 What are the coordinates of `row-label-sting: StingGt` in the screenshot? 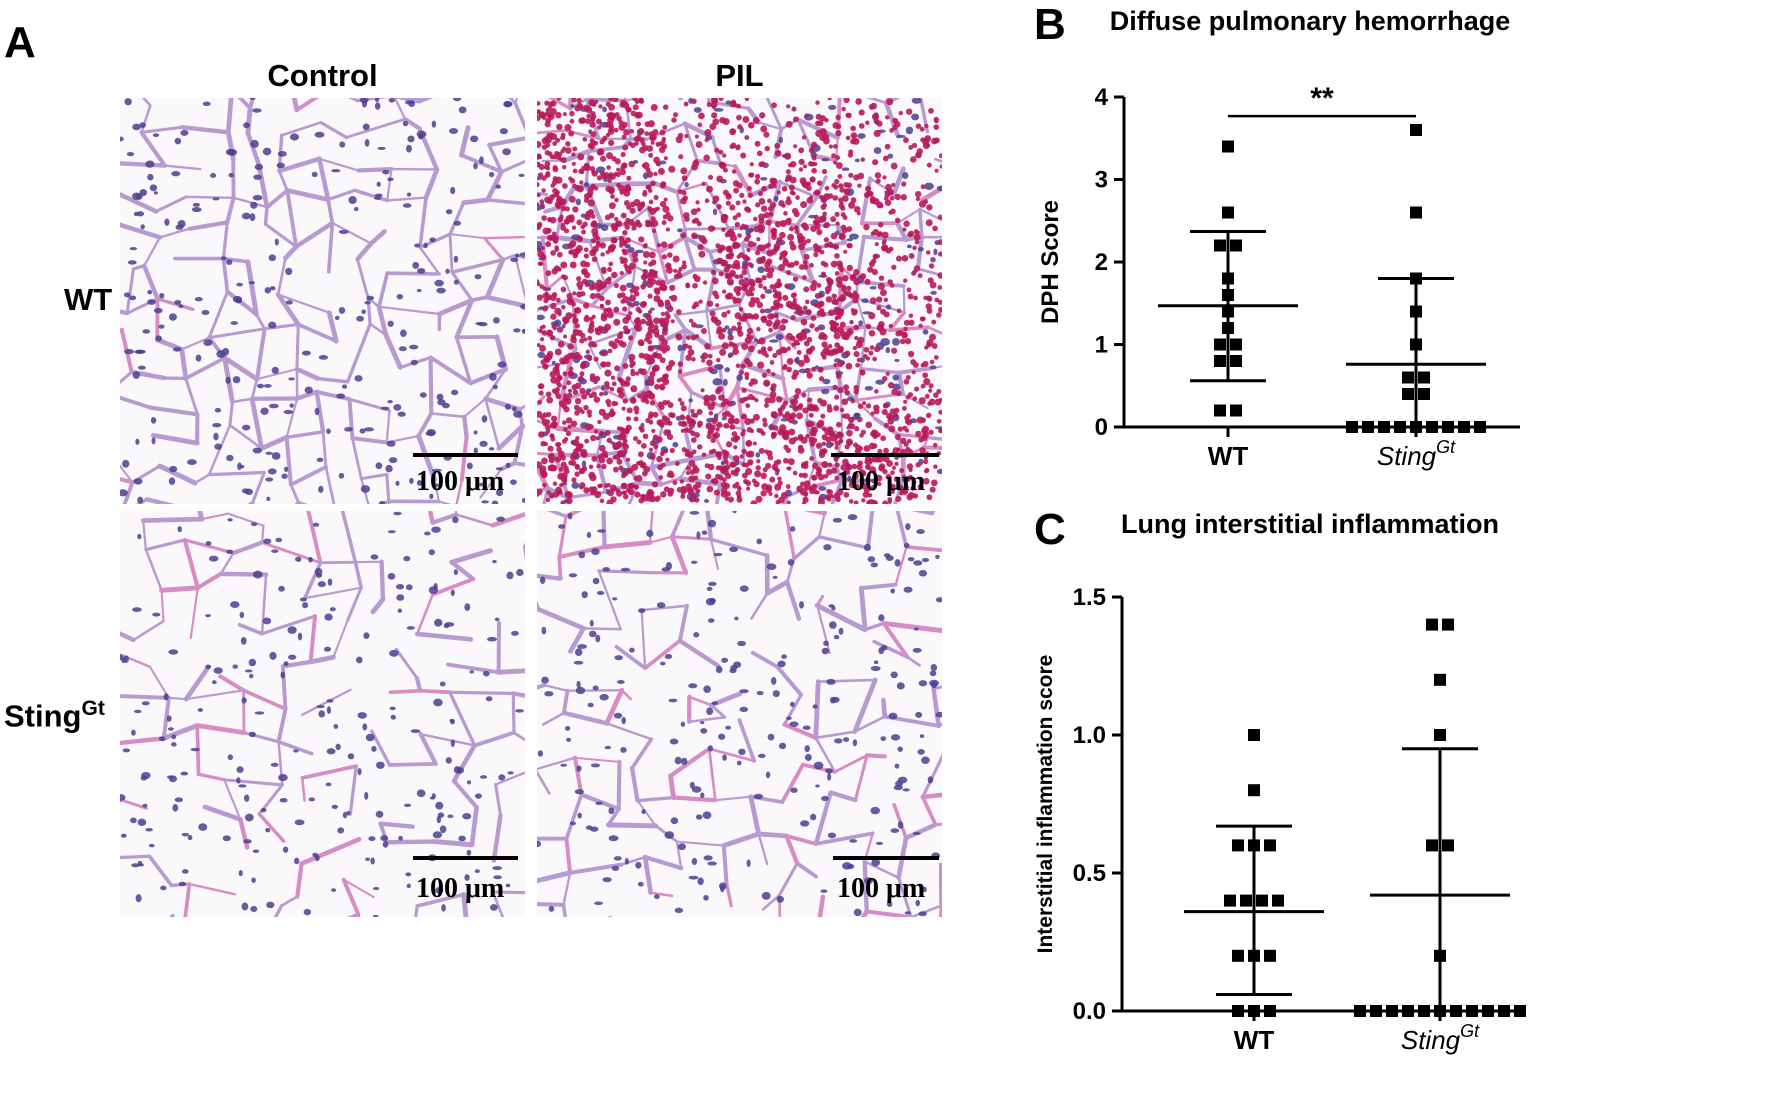 It's located at (54, 715).